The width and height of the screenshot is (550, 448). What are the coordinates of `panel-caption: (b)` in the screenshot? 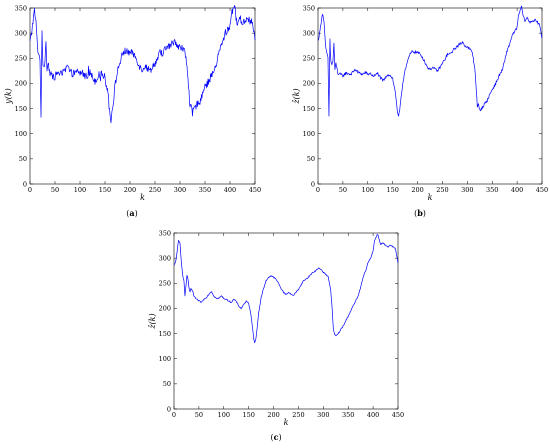 It's located at (420, 213).